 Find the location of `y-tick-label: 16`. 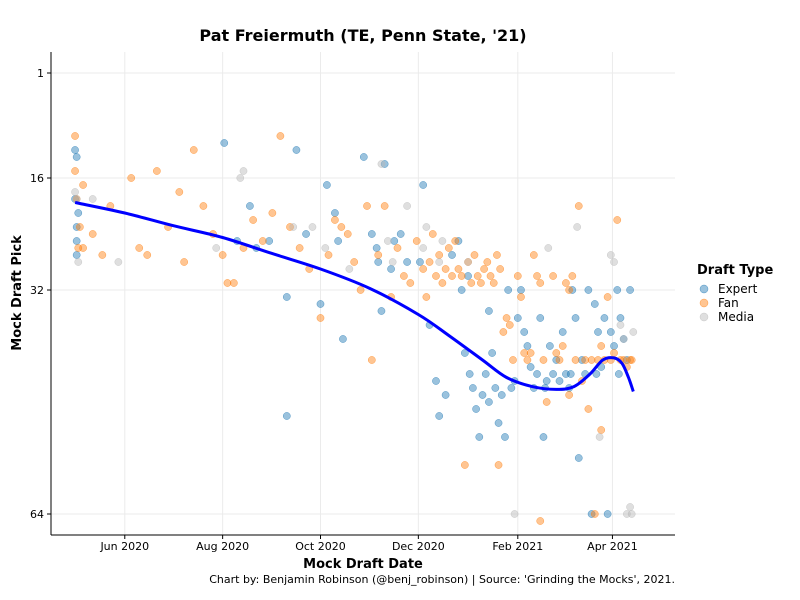

y-tick-label: 16 is located at coordinates (37, 178).